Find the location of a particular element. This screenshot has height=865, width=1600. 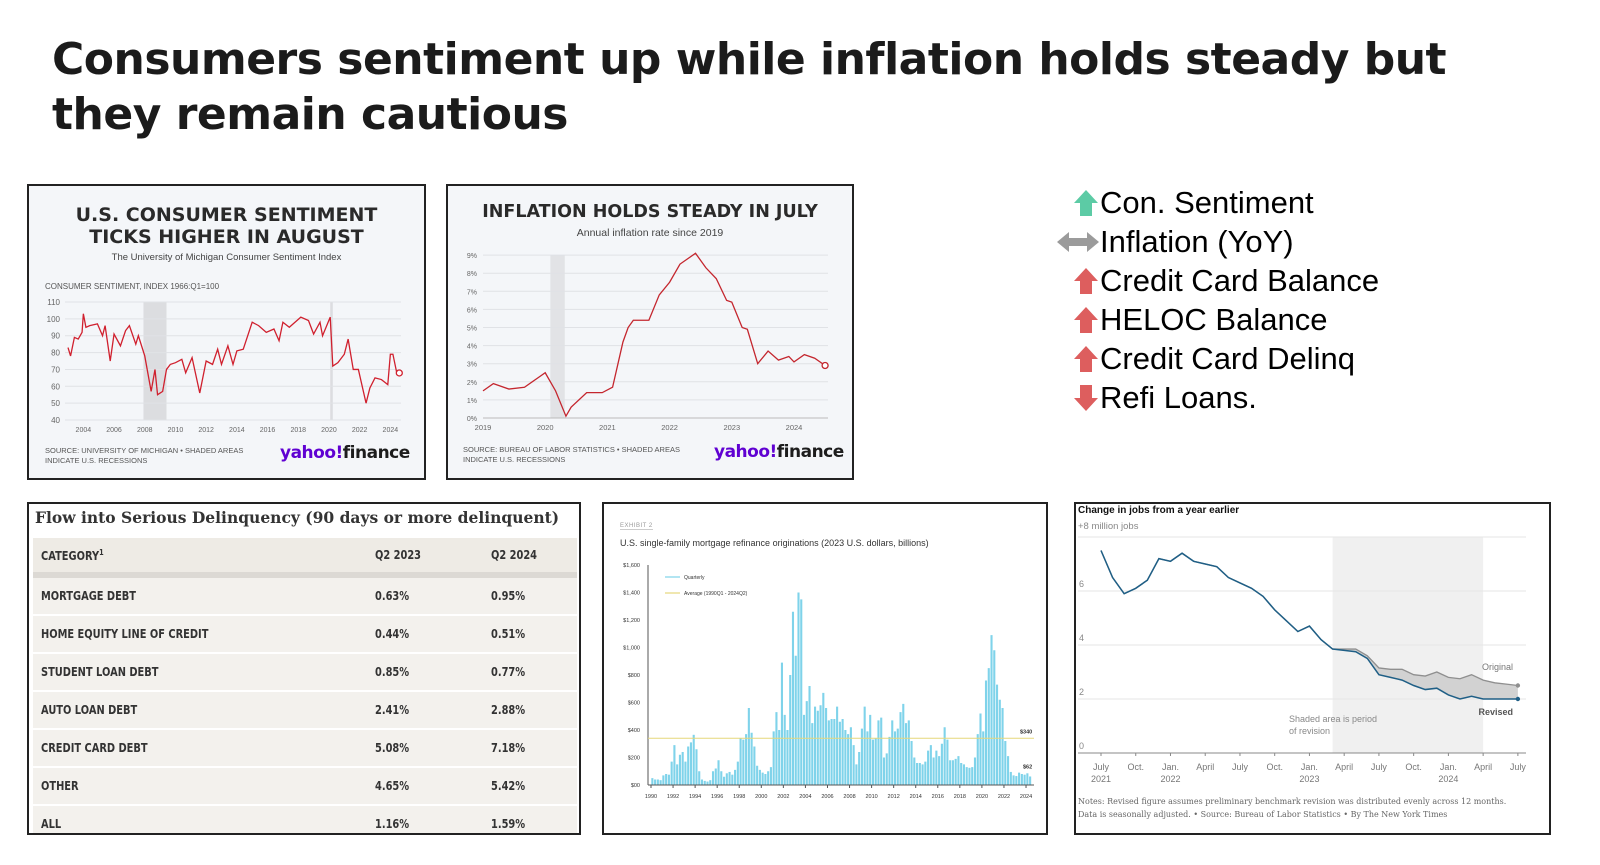

column-header-q2-2024: Q2 2024 is located at coordinates (530, 558).